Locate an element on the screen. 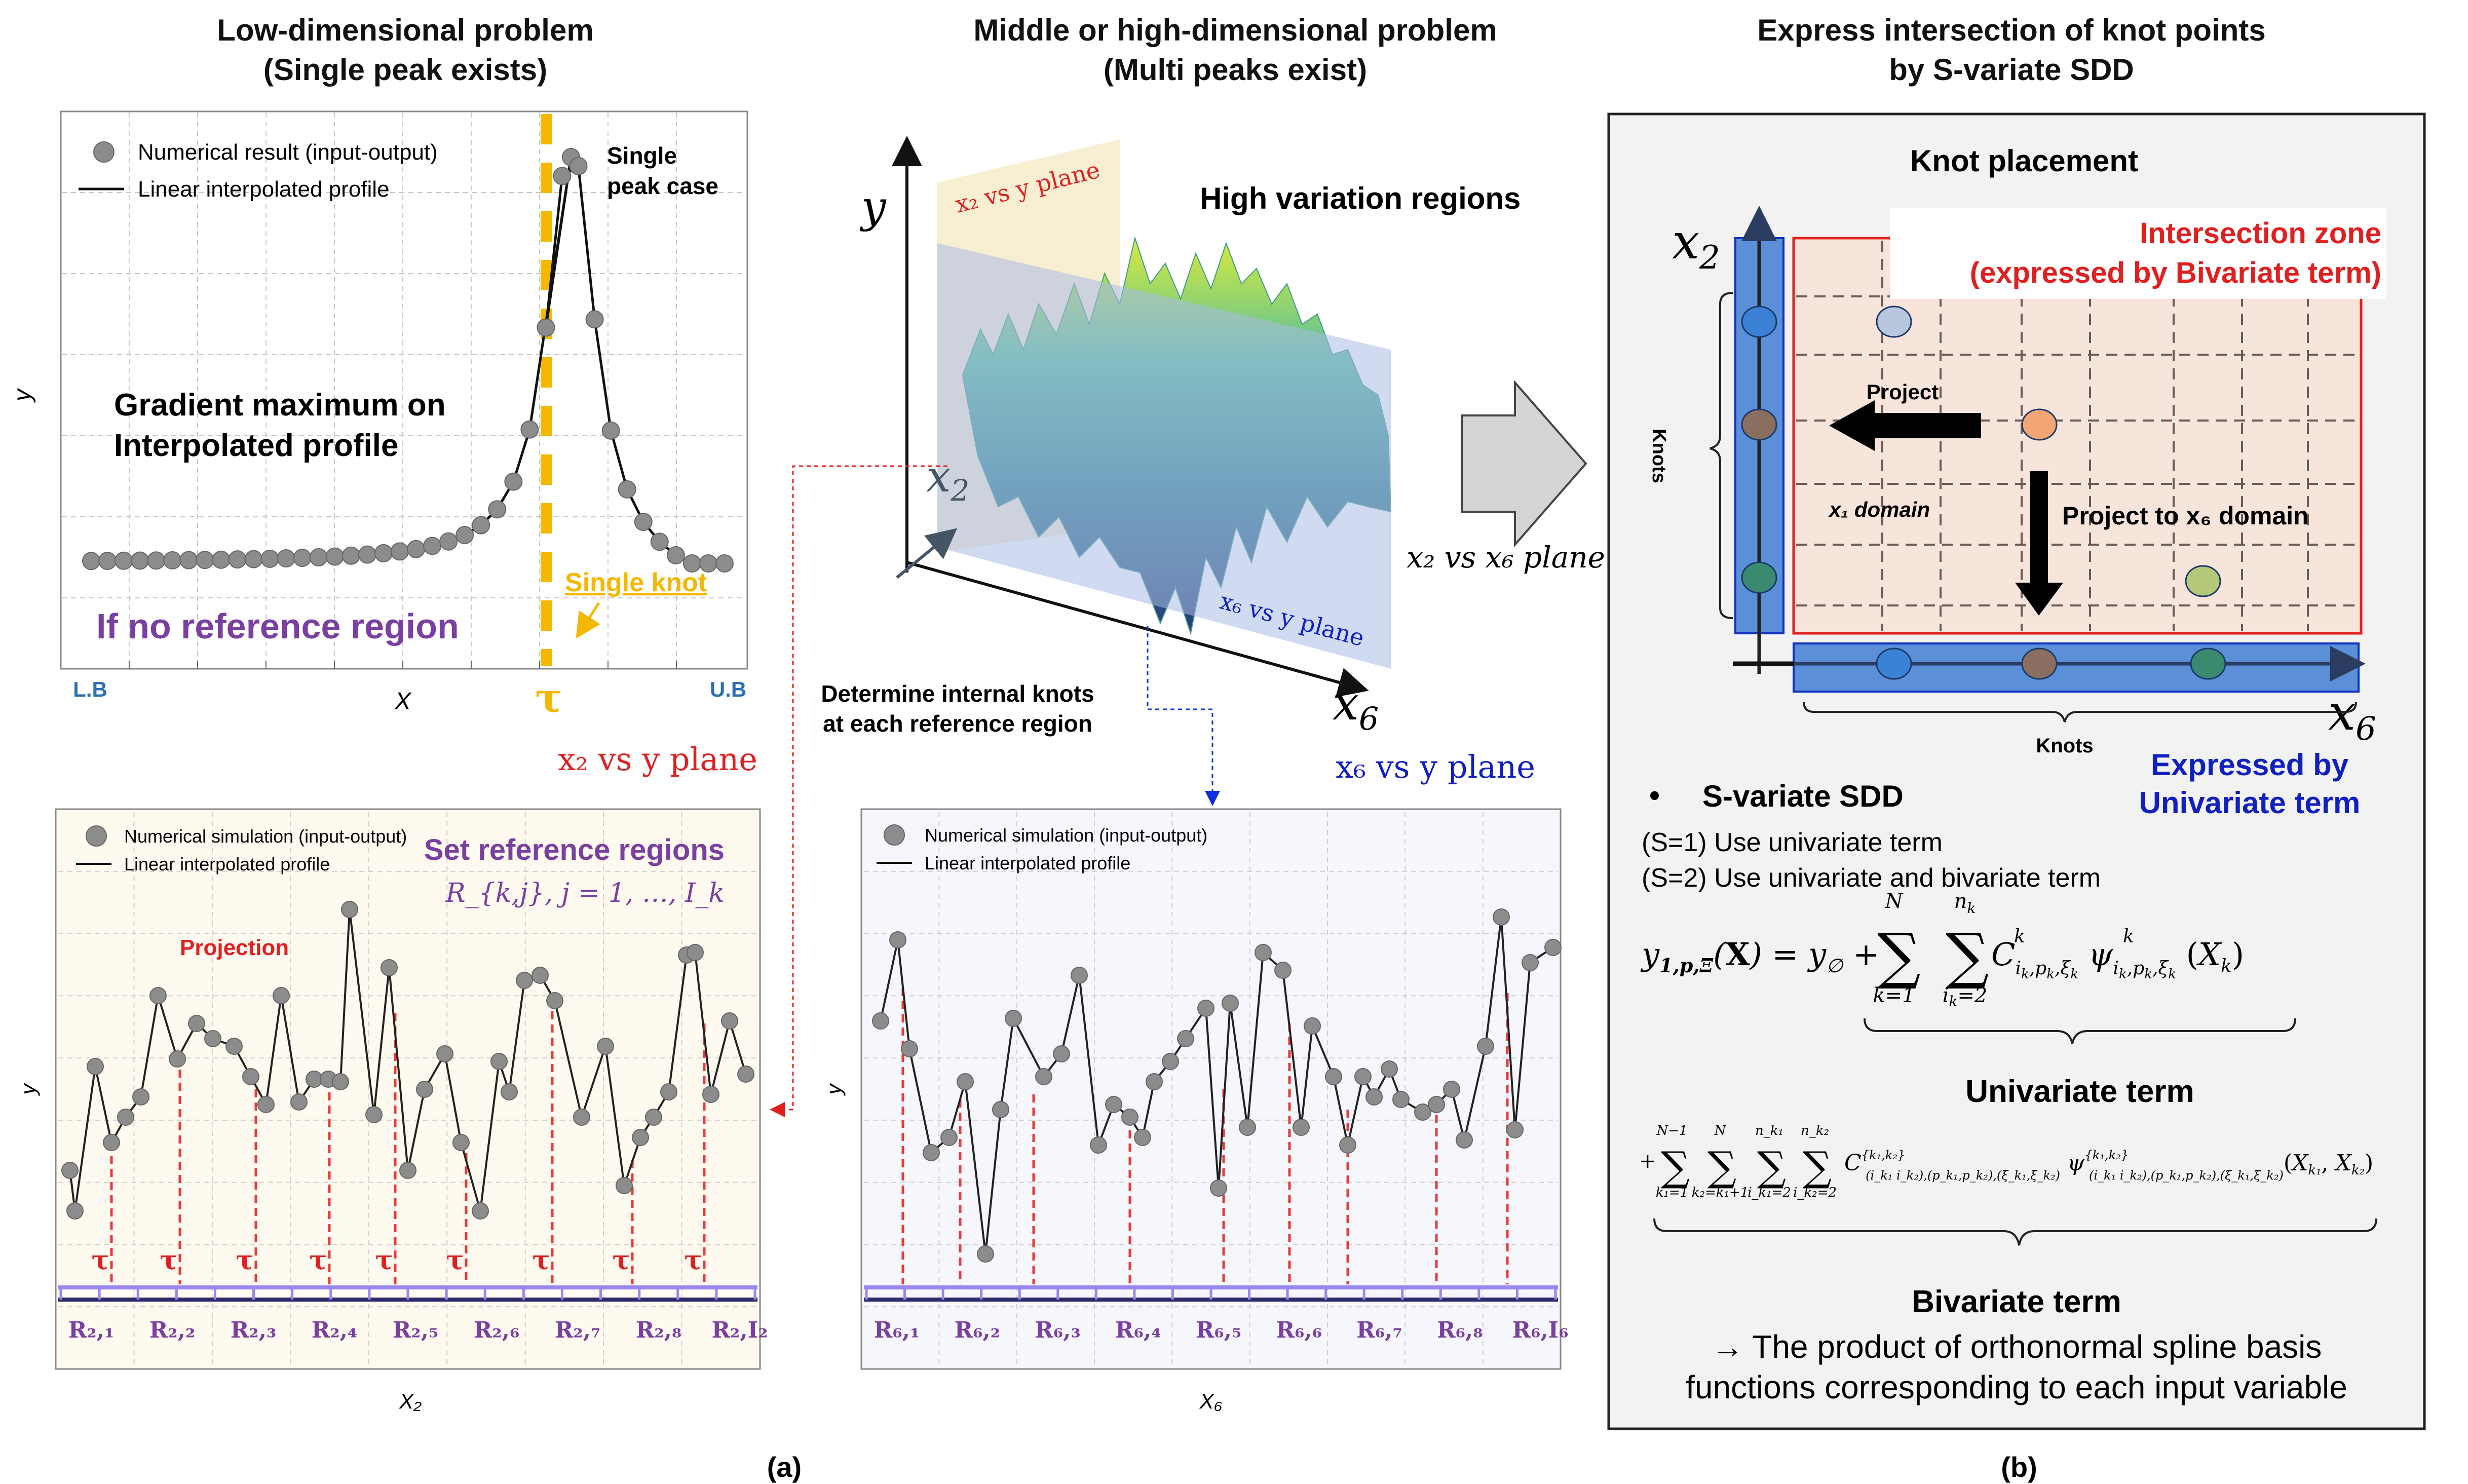 The height and width of the screenshot is (1484, 2468). region-labels: R₂,₁ R₂,₂ R₂,₃ R₂,₄ R₂,₅ R₂,₆ R₂,₇ R₂,₈ R₂,I₂ is located at coordinates (418, 1330).